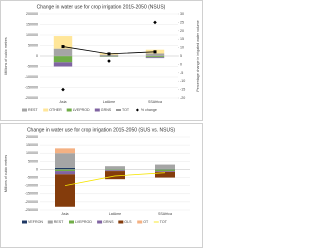 Image resolution: width=320 pixels, height=248 pixels. What do you see at coordinates (31, 210) in the screenshot?
I see `y-tick-label: -250000` at bounding box center [31, 210].